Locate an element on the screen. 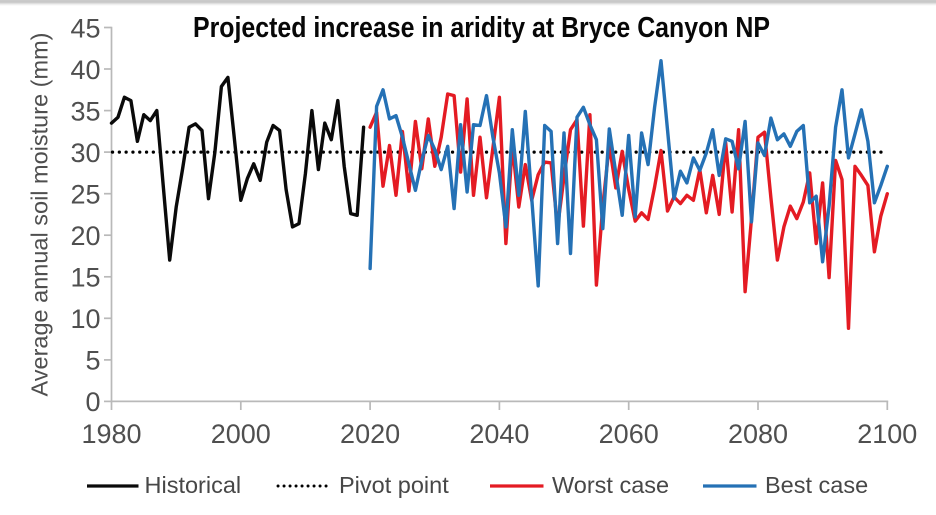 The height and width of the screenshot is (515, 936). svg-text: 2040 is located at coordinates (499, 434).